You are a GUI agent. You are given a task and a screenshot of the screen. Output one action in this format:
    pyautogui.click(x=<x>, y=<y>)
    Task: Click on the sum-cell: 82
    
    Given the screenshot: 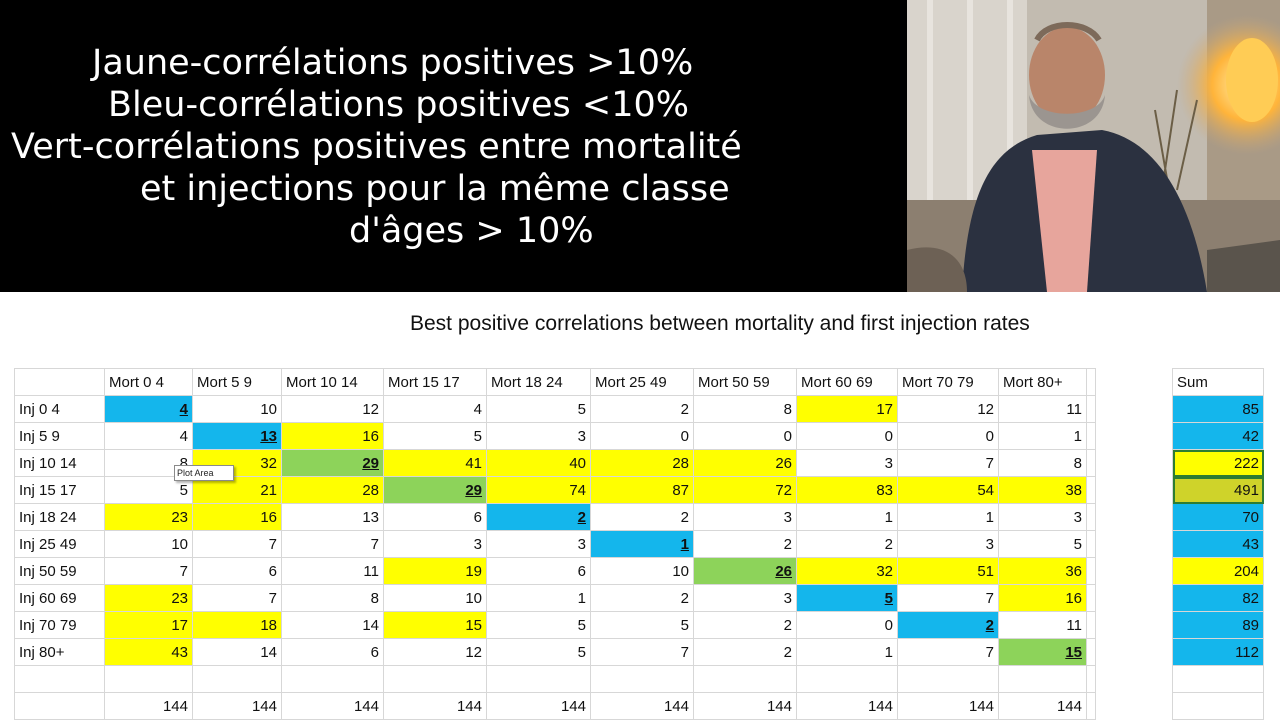 What is the action you would take?
    pyautogui.click(x=1218, y=598)
    